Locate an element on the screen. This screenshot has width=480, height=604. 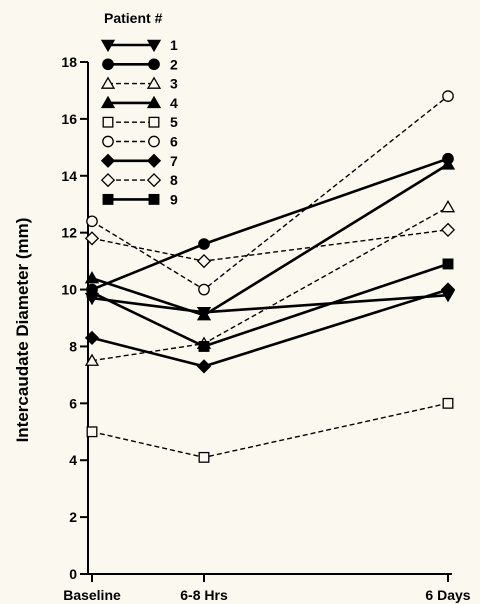
y-tick-label: 16 is located at coordinates (69, 119).